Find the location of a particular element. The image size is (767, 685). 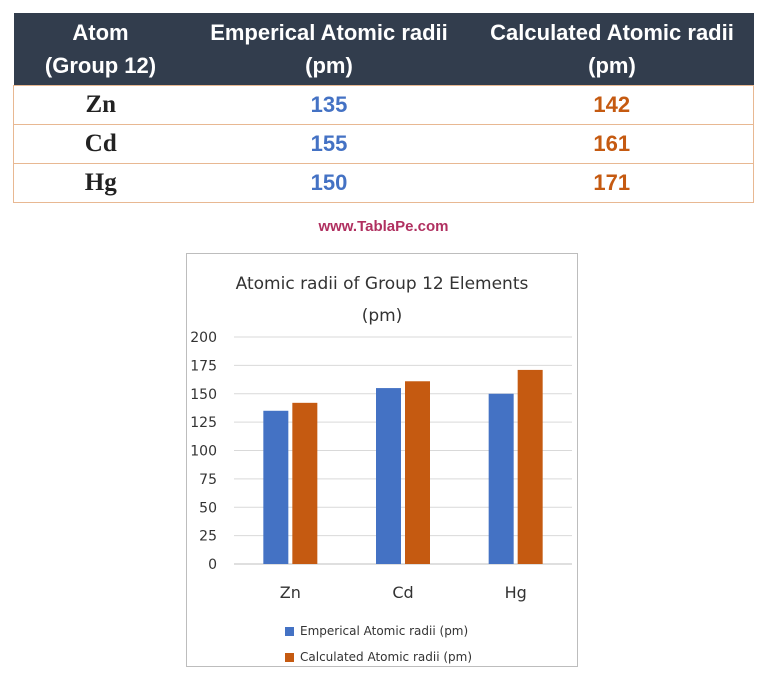

chart-title-line: (pm) is located at coordinates (382, 316).